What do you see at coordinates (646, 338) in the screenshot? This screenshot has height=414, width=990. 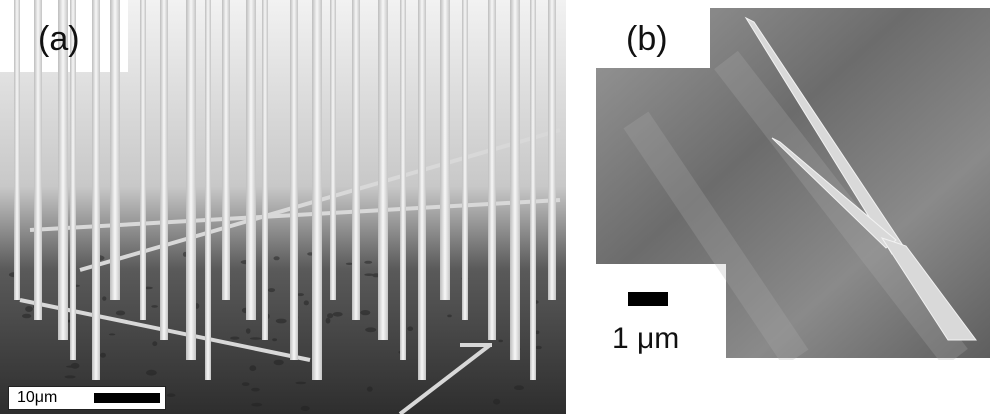 I see `panel-b-scale-text: 1 μm` at bounding box center [646, 338].